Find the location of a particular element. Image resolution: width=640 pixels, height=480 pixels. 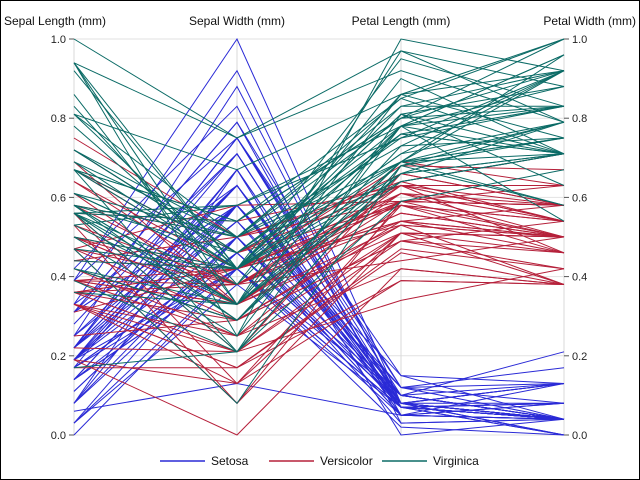

legend: Setosa Versicolor Virginica is located at coordinates (319, 461).